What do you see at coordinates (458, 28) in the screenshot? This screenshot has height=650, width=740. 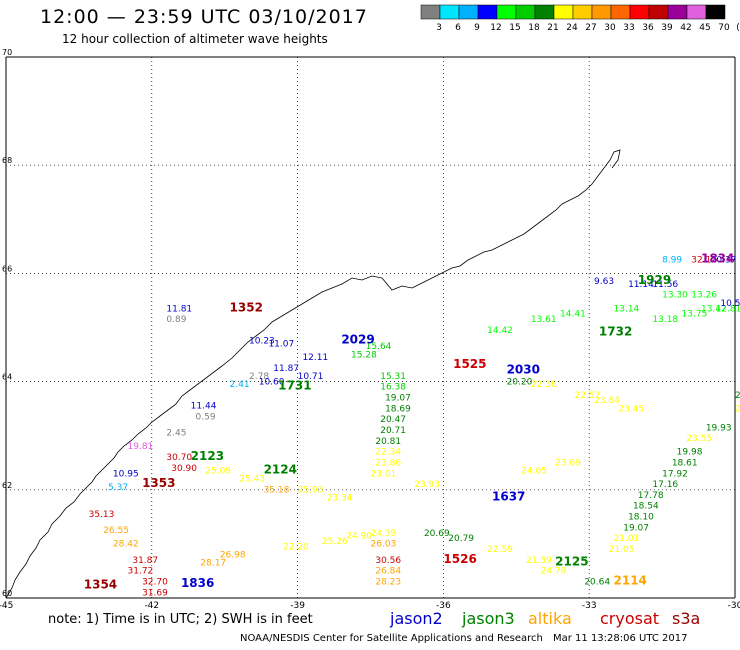 I see `colorbar-label: 6` at bounding box center [458, 28].